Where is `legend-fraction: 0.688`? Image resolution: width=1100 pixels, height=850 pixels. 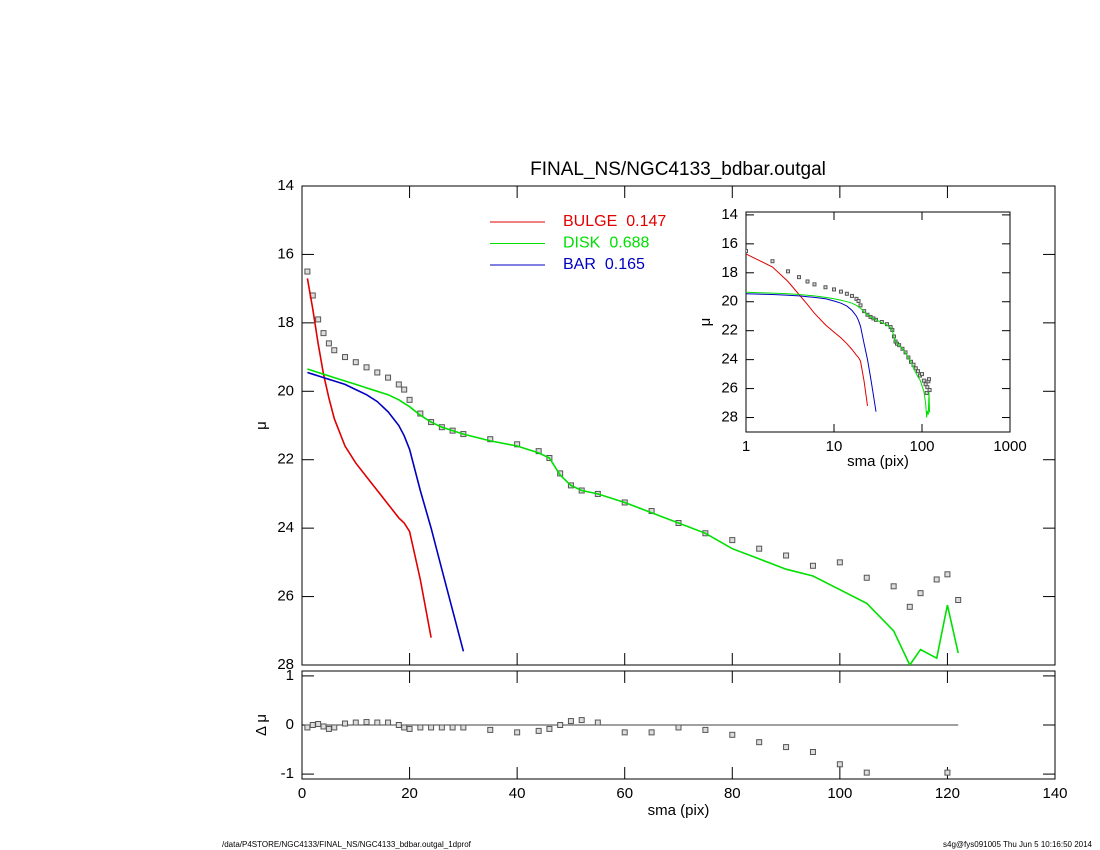
legend-fraction: 0.688 is located at coordinates (629, 243).